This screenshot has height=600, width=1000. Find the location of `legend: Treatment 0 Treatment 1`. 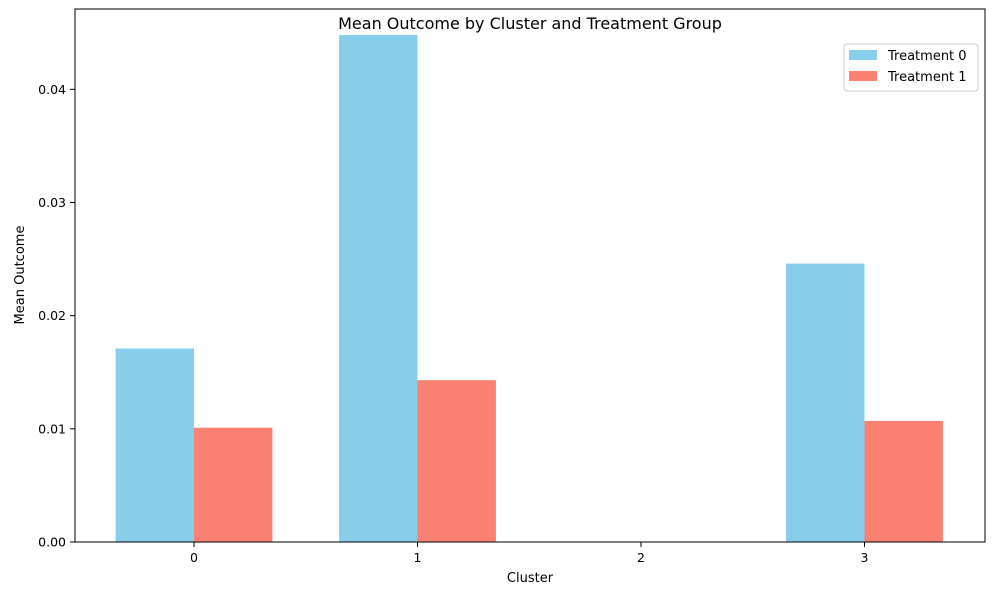

legend: Treatment 0 Treatment 1 is located at coordinates (911, 67).